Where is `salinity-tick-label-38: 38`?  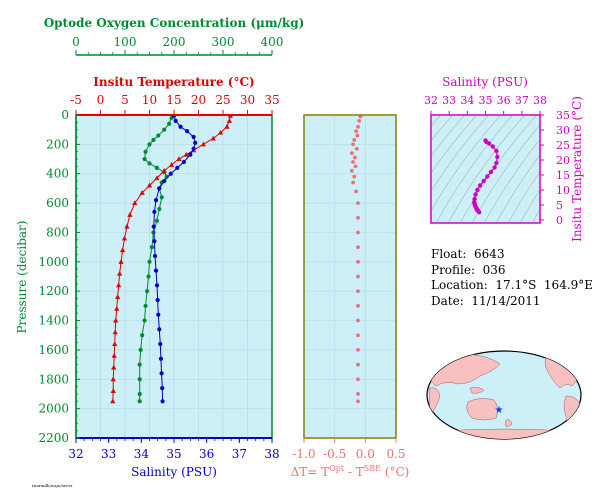 salinity-tick-label-38: 38 is located at coordinates (271, 454).